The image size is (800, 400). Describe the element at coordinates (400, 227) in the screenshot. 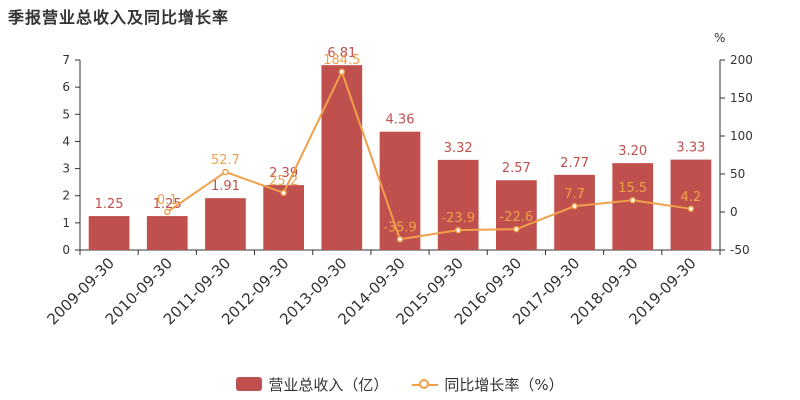

I see `growth-point-label: -35.9` at that location.